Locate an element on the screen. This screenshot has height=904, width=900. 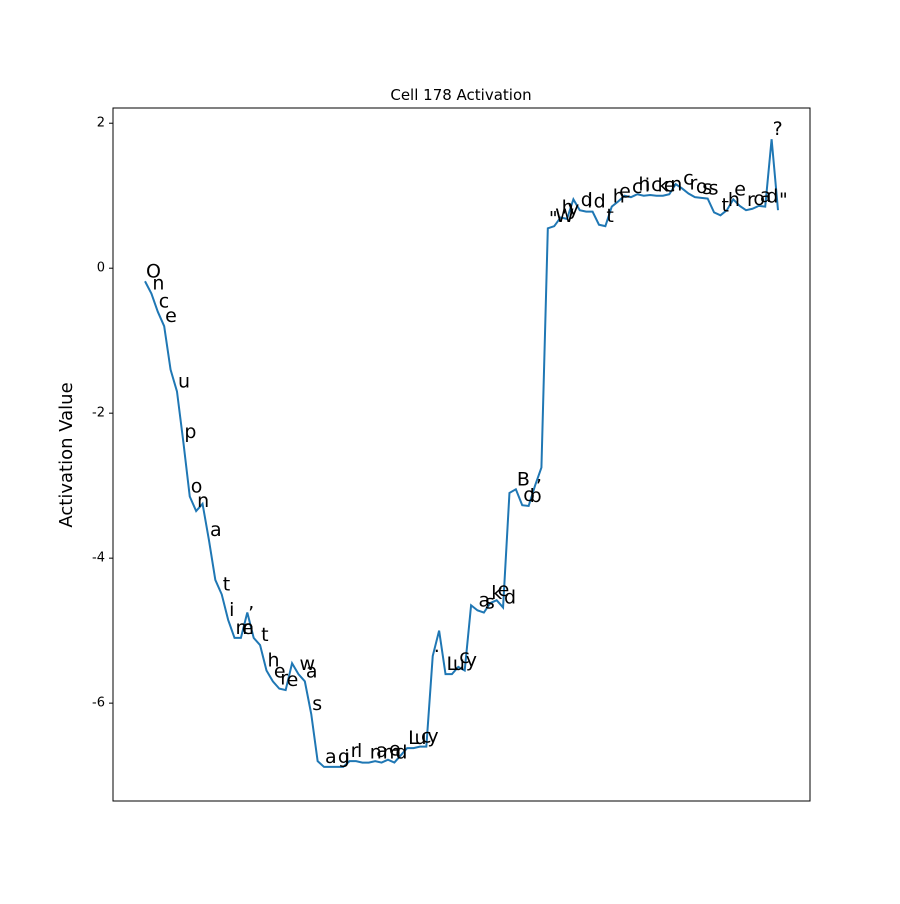
char-annotation: l is located at coordinates (359, 751).